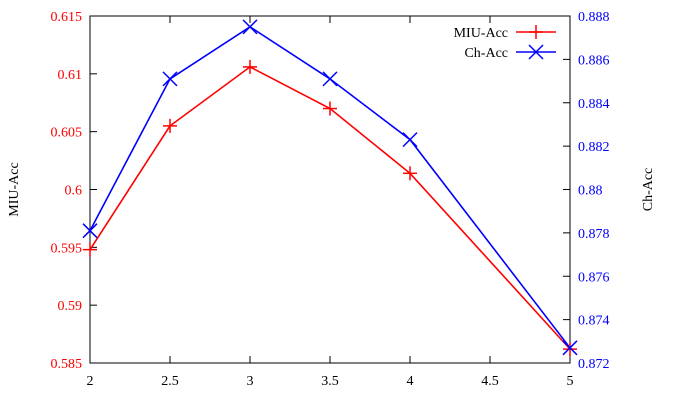 Image resolution: width=676 pixels, height=407 pixels. What do you see at coordinates (594, 60) in the screenshot?
I see `y-right-tick-label: 0.886` at bounding box center [594, 60].